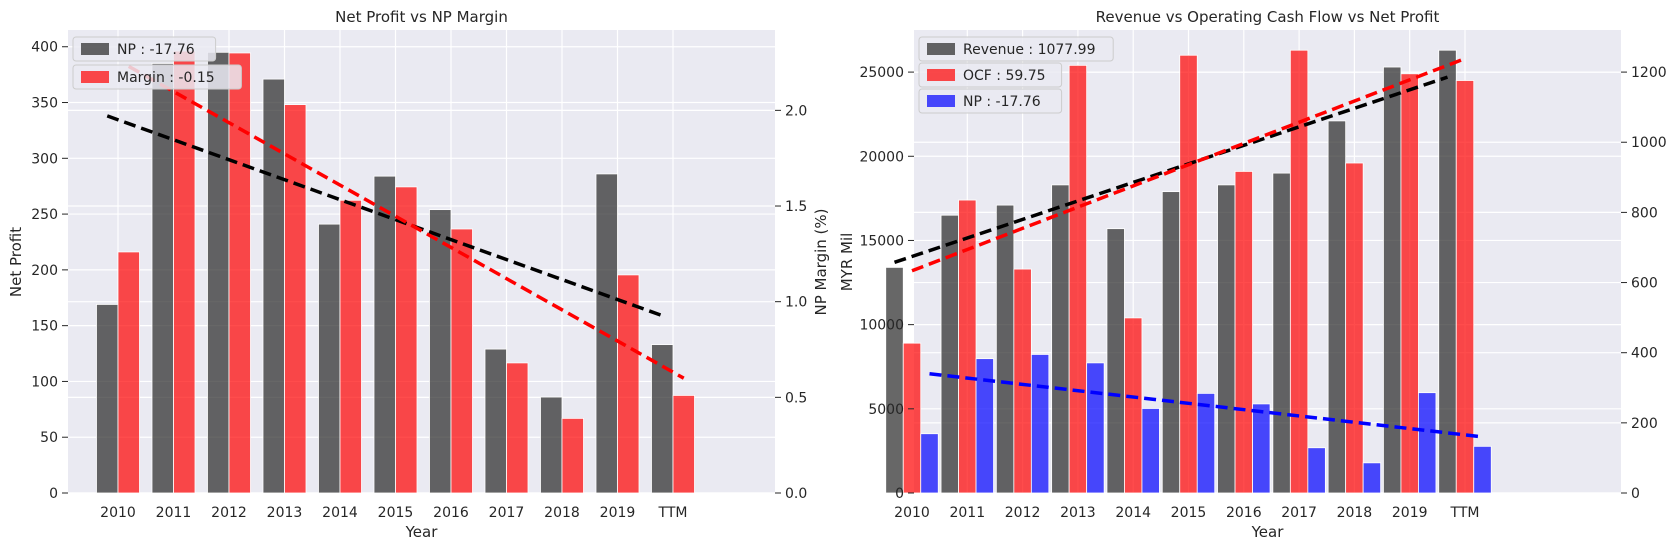 This screenshot has width=1676, height=550. I want to click on bar-ocf-2015, so click(1188, 274).